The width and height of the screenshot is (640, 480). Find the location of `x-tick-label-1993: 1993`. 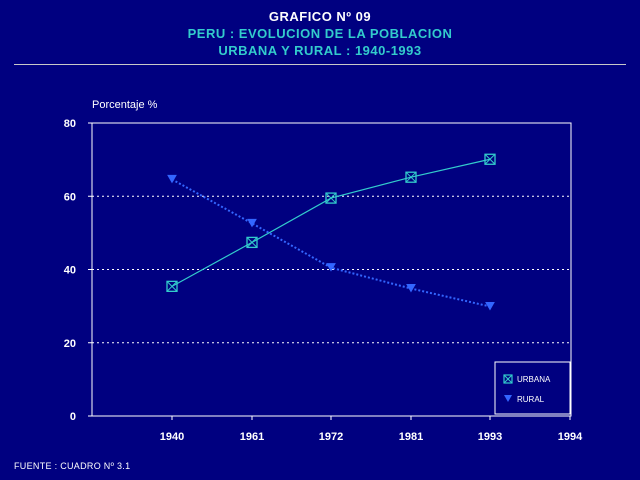

x-tick-label-1993: 1993 is located at coordinates (490, 437).